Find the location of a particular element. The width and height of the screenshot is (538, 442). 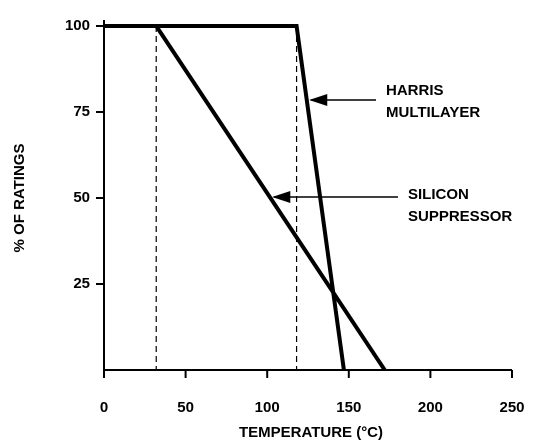

x-tick-label: 100 is located at coordinates (267, 407).